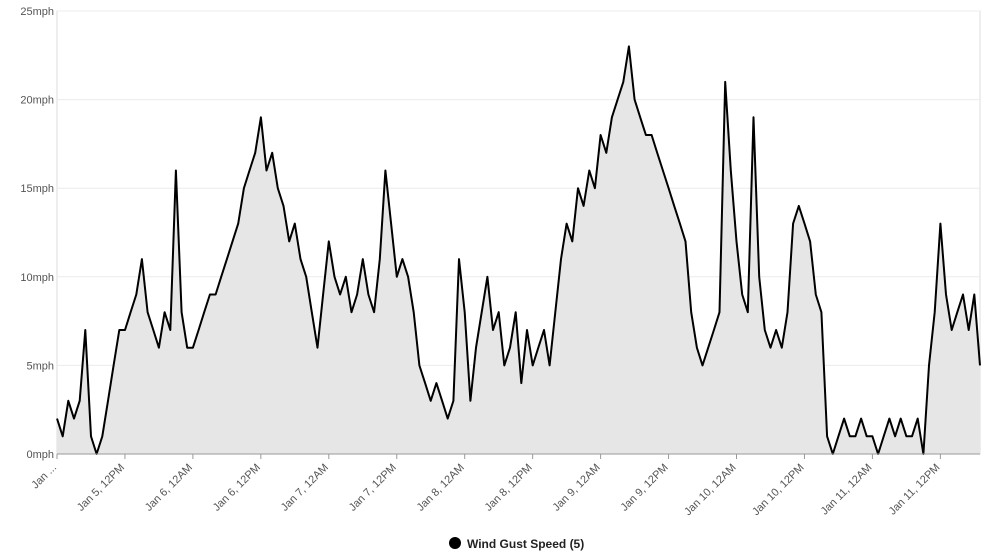 Image resolution: width=995 pixels, height=556 pixels. What do you see at coordinates (101, 488) in the screenshot?
I see `x-tick-label: Jan 5, 12PM` at bounding box center [101, 488].